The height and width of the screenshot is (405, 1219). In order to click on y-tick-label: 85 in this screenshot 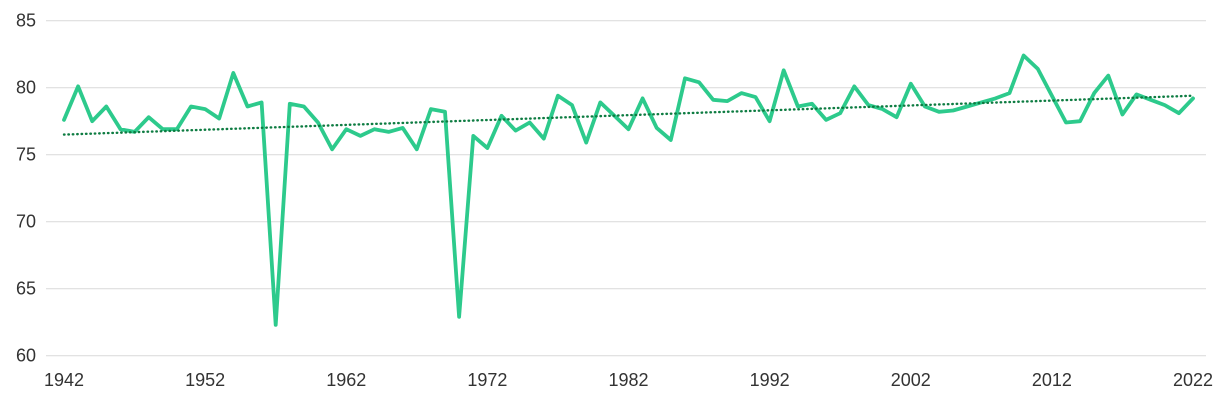, I will do `click(26, 21)`.